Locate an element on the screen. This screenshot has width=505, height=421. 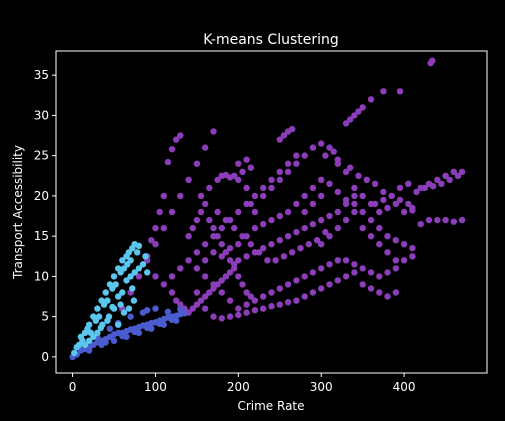
y-tick-label: 35 is located at coordinates (41, 75).